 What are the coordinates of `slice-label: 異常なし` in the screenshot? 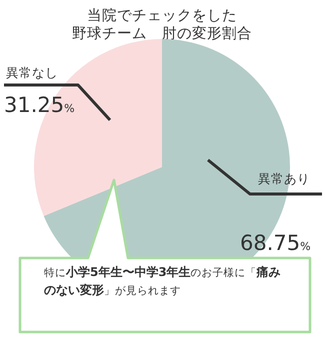 It's located at (32, 72).